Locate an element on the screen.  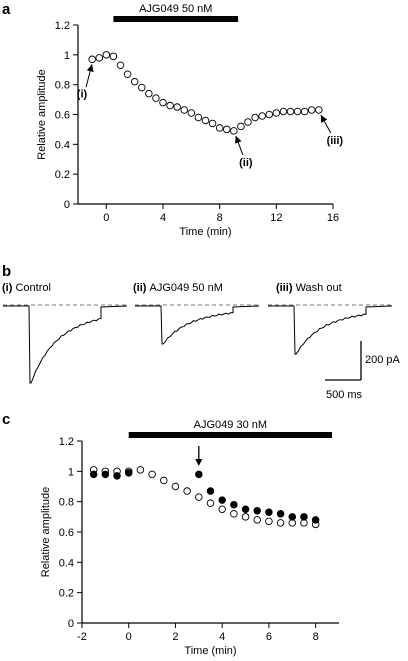
drug-bar-label: AJG049 50 nM is located at coordinates (175, 9).